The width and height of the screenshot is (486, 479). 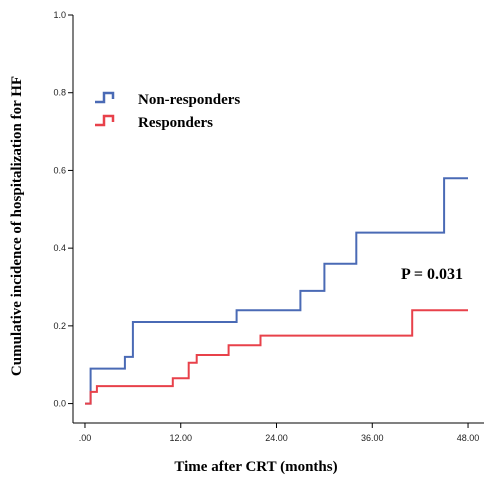 What do you see at coordinates (59, 326) in the screenshot?
I see `y-tick-label: 0.2` at bounding box center [59, 326].